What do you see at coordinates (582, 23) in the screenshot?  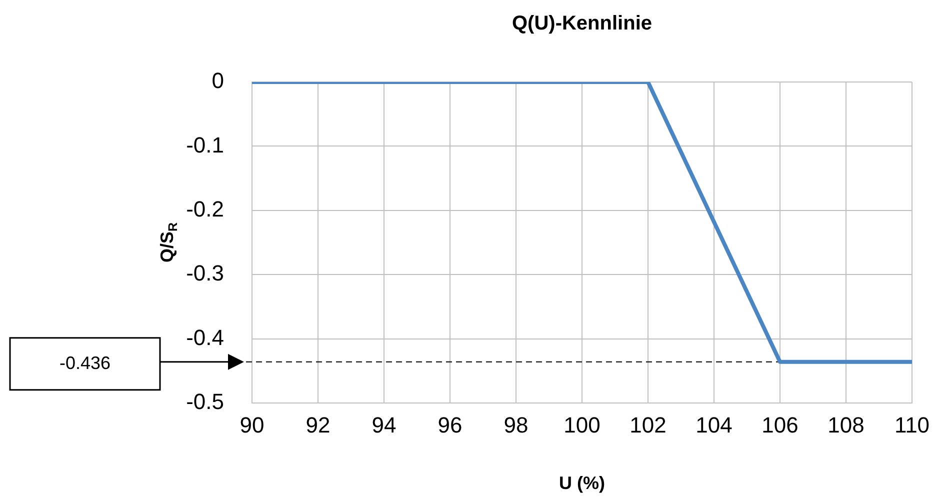 I see `chart-title: Q(U)-Kennlinie` at bounding box center [582, 23].